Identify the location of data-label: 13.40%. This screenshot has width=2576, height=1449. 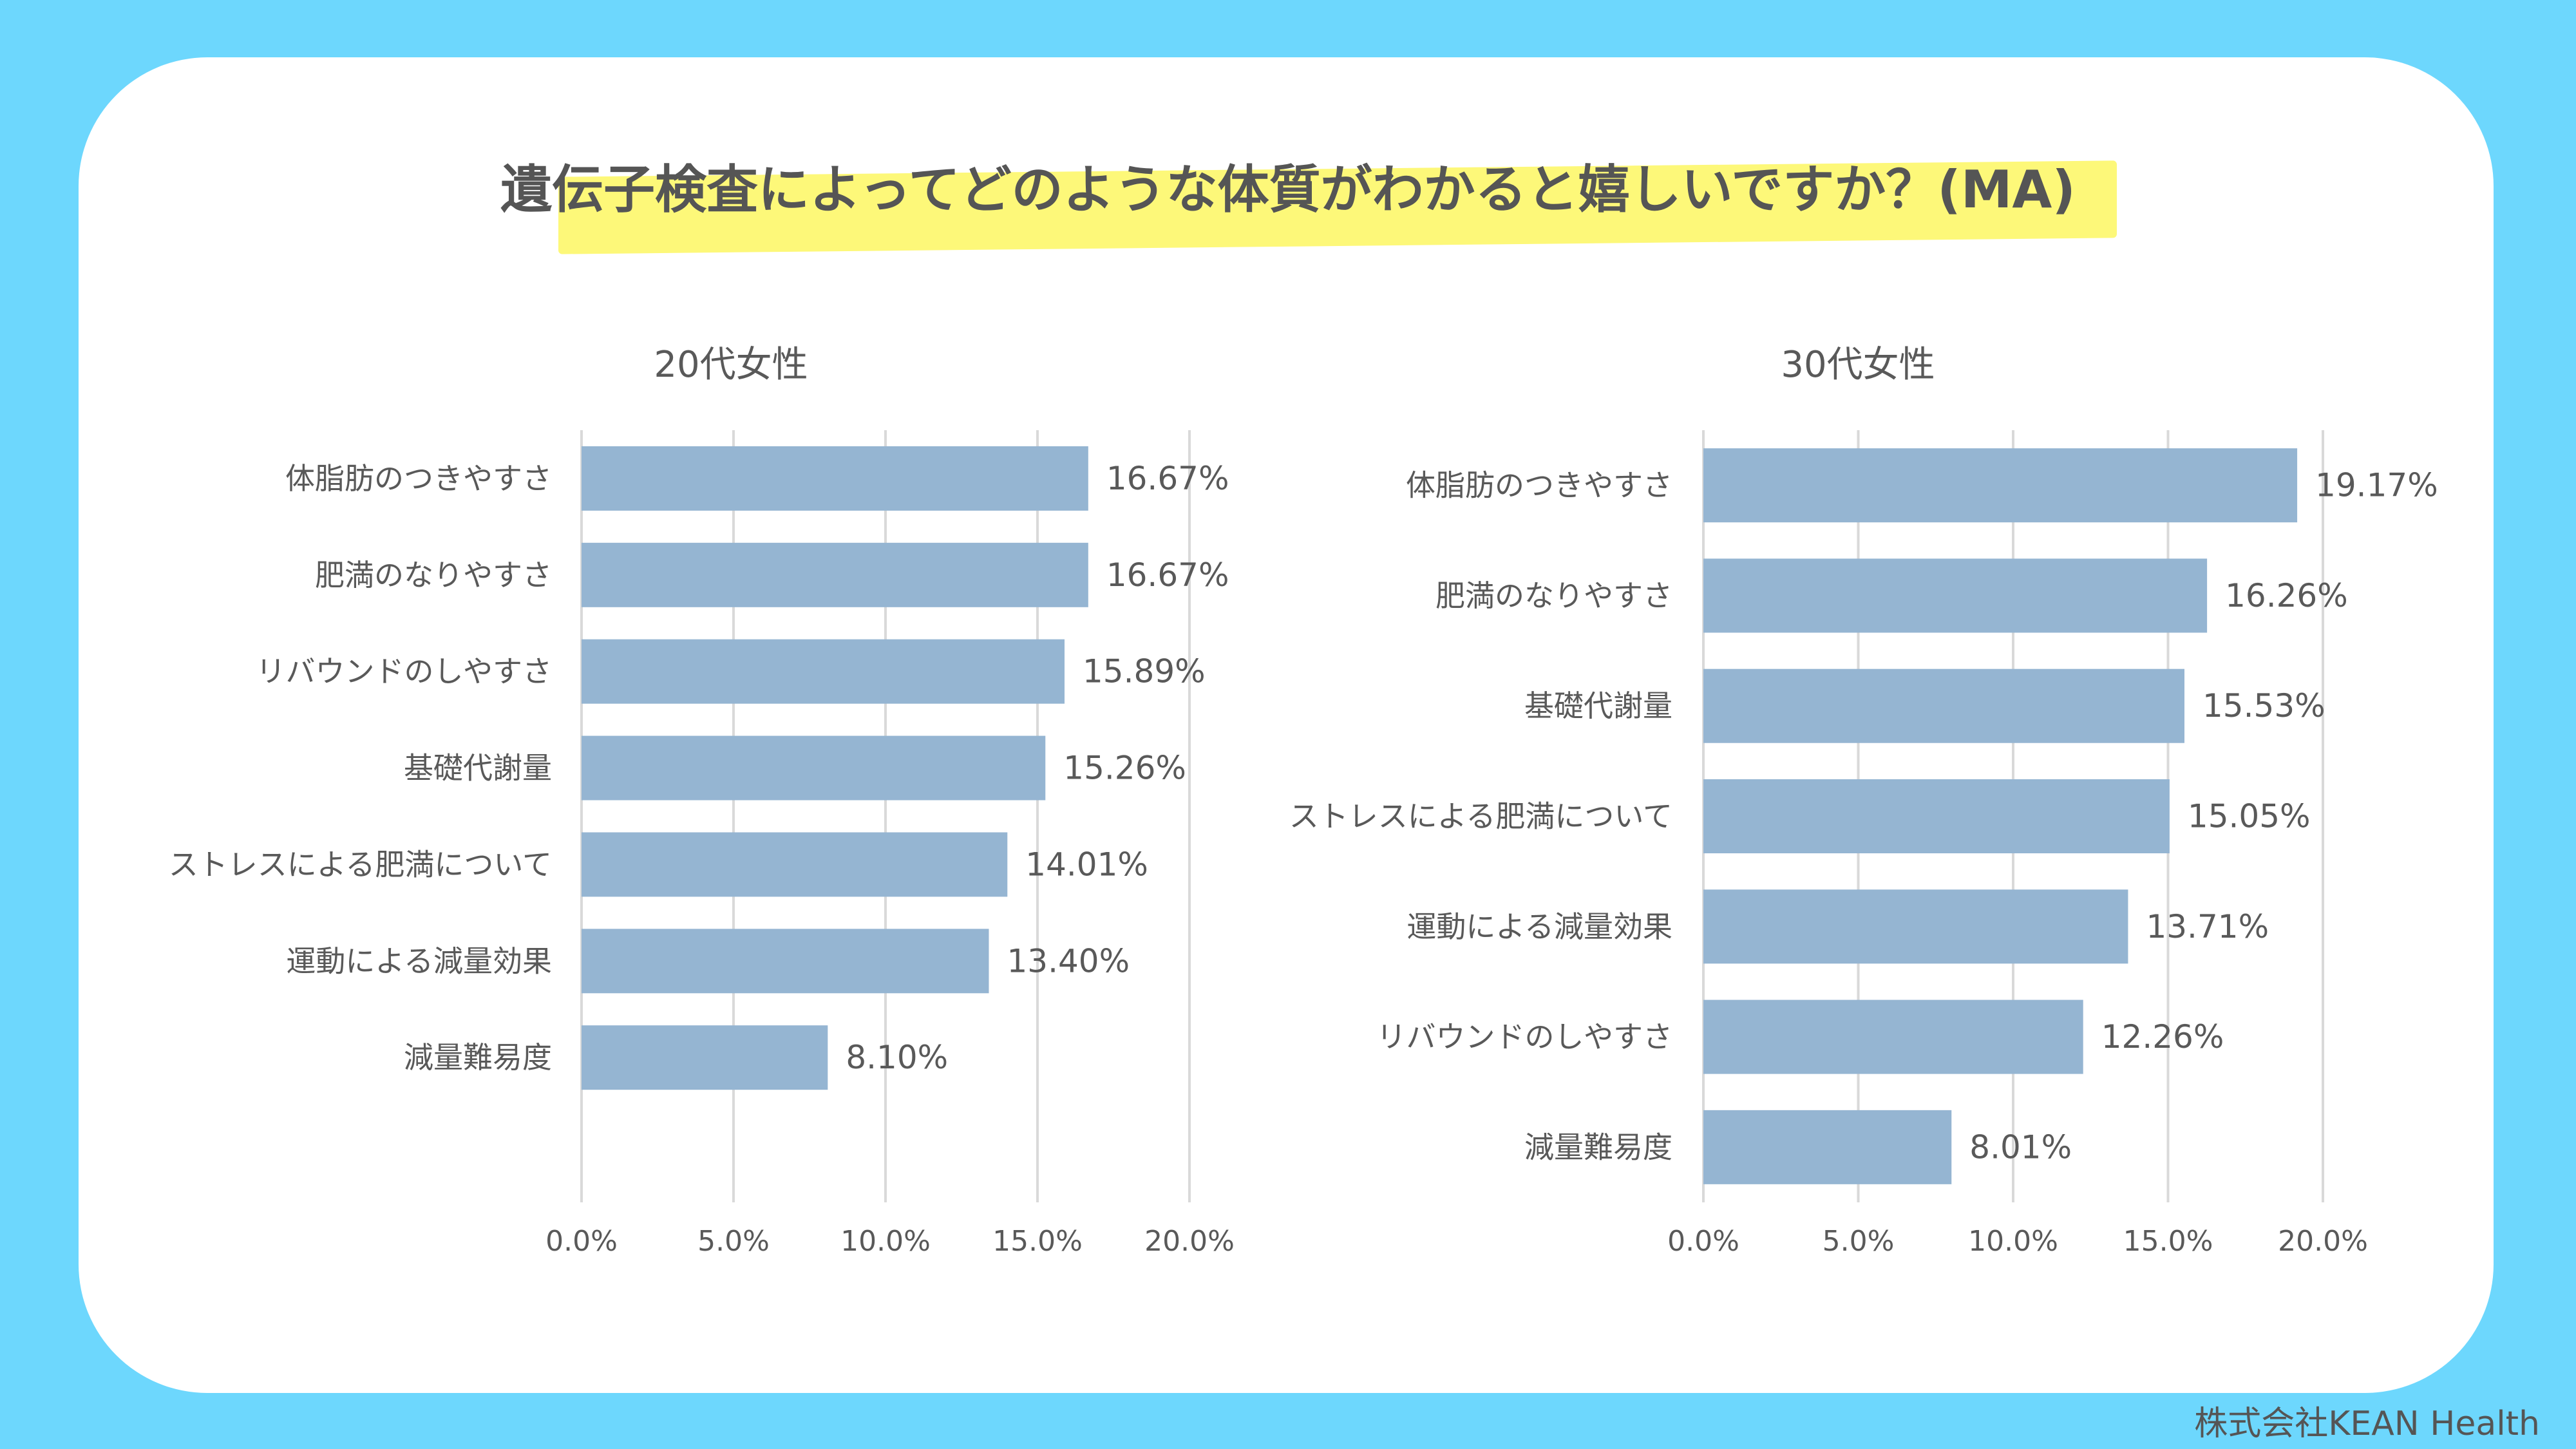
(1068, 961).